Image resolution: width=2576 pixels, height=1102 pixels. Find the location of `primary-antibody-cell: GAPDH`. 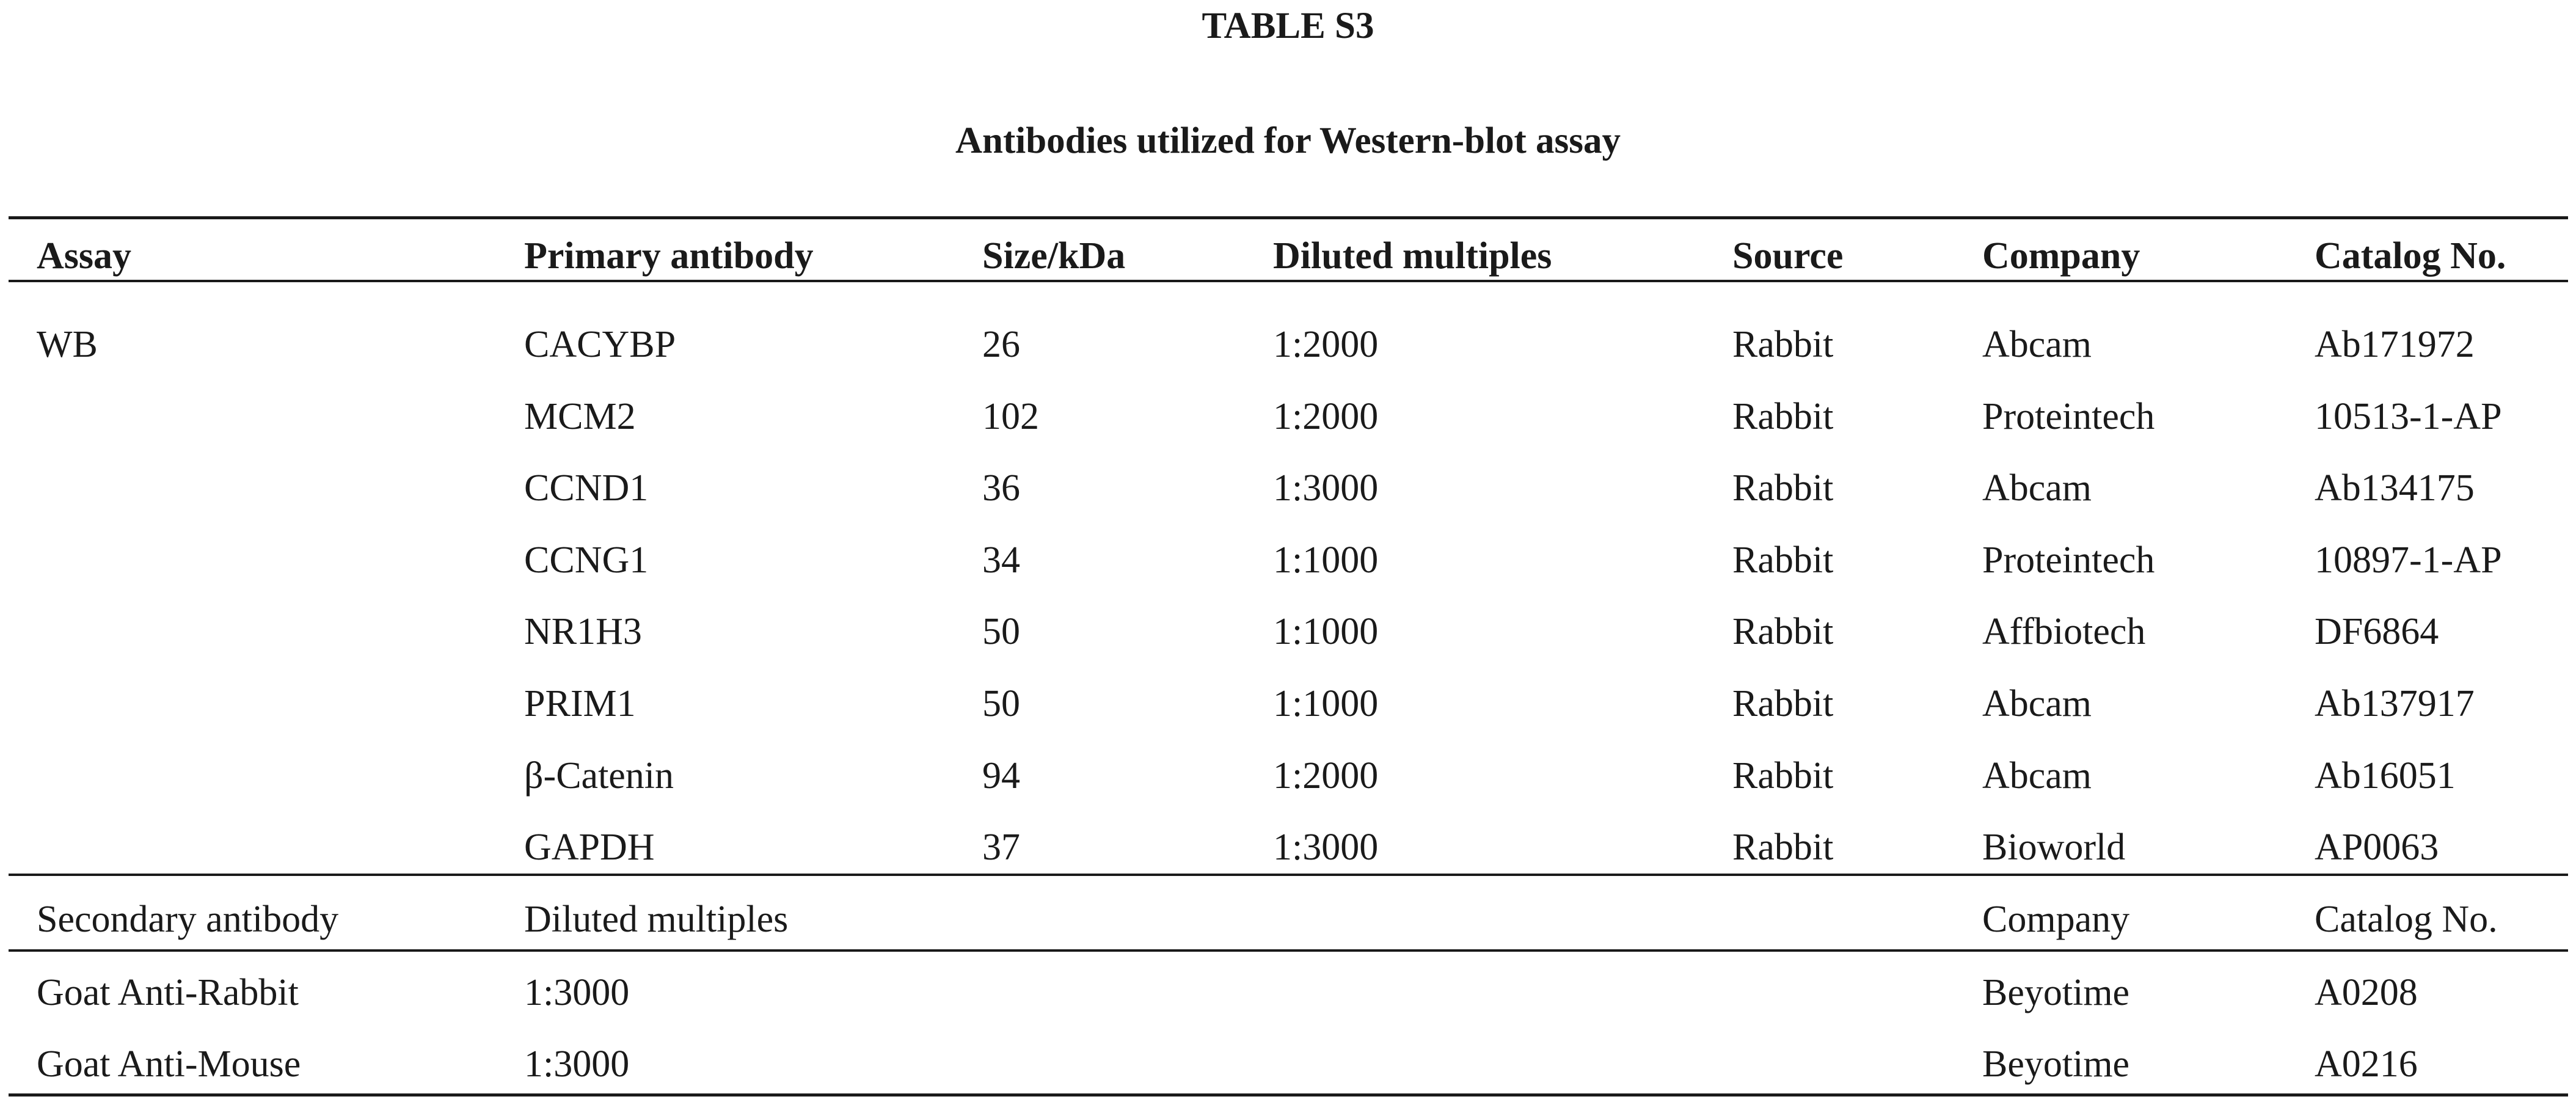

primary-antibody-cell: GAPDH is located at coordinates (589, 847).